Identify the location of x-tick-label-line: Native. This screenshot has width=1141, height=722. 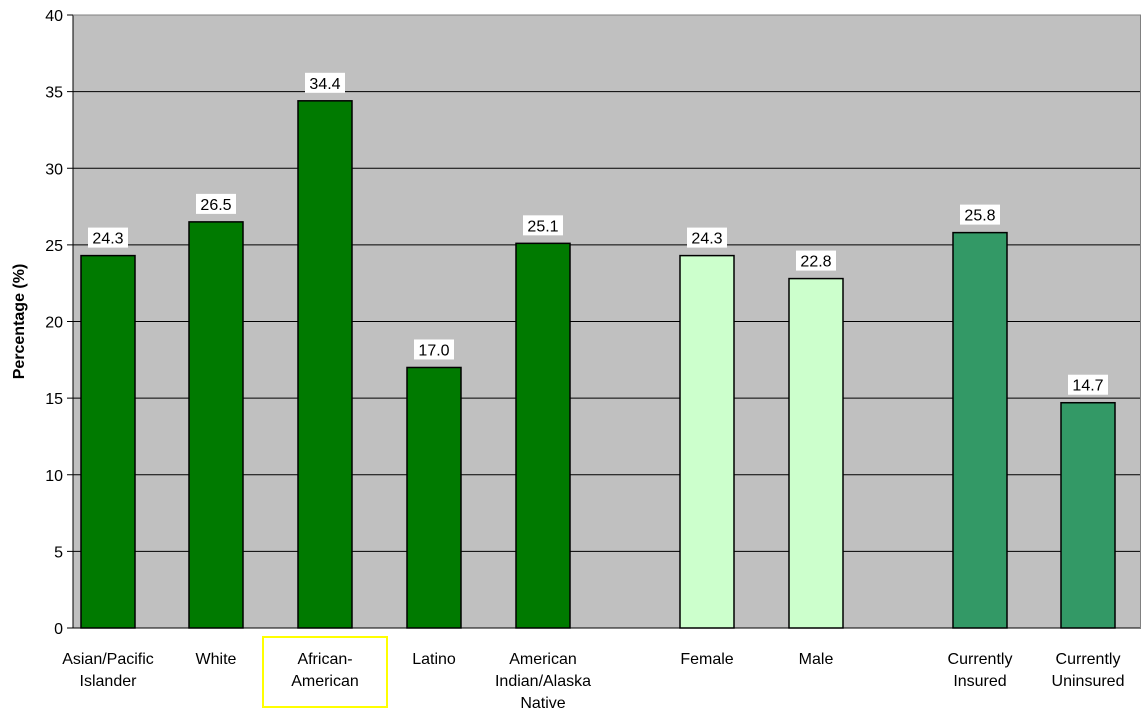
(542, 703).